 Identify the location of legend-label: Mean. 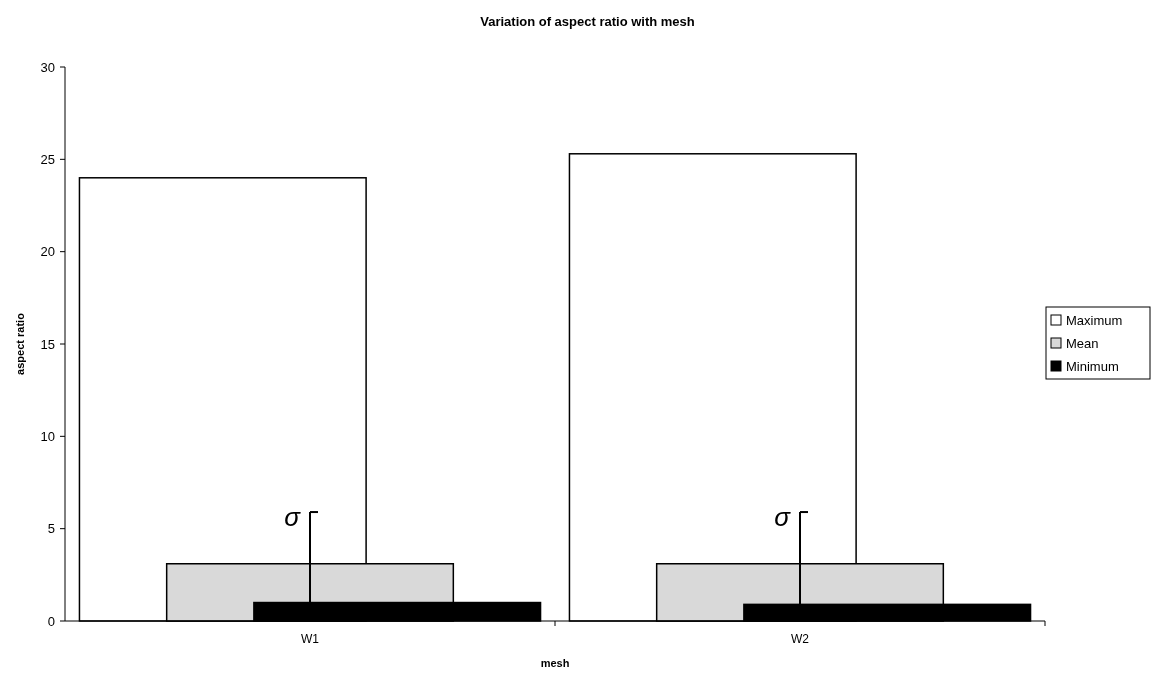
(1082, 343).